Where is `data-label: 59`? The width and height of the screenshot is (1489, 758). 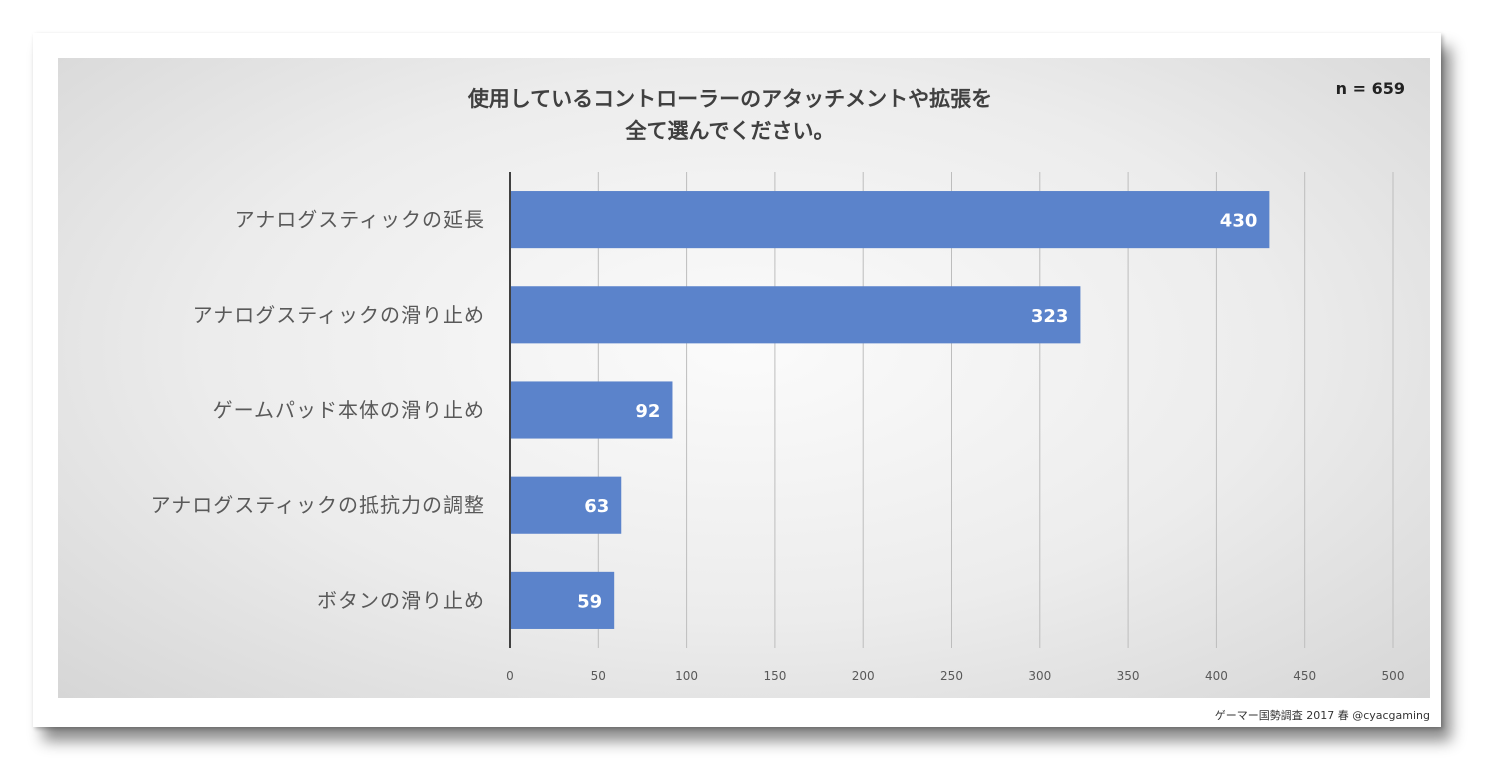 data-label: 59 is located at coordinates (589, 601).